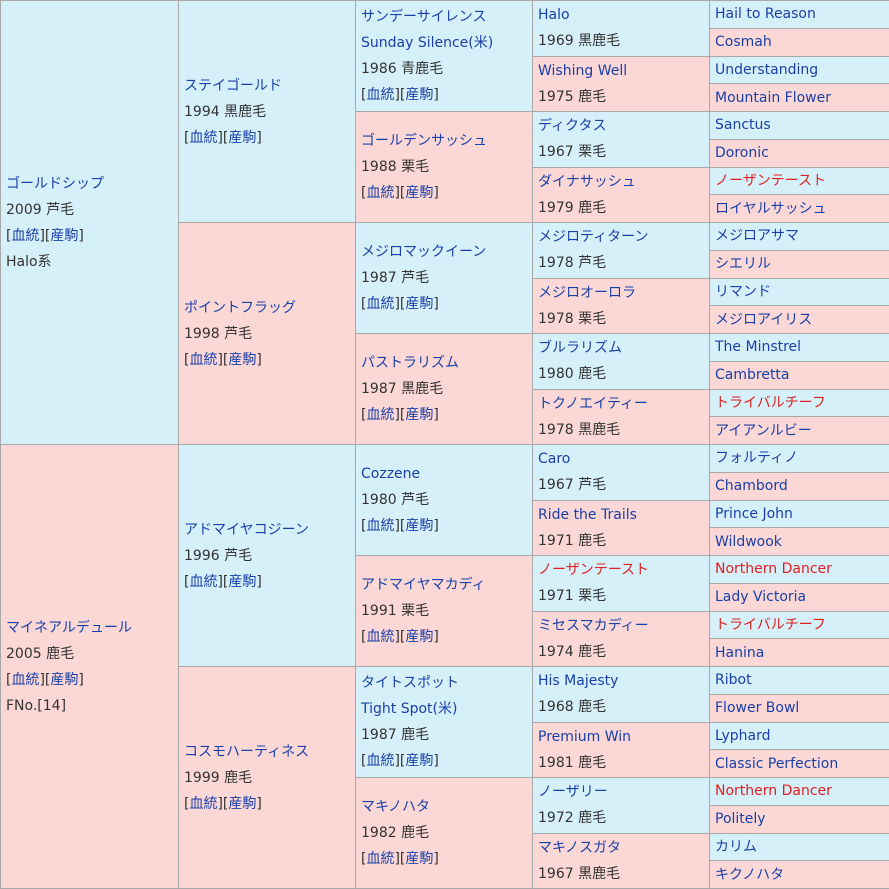 The width and height of the screenshot is (889, 889). What do you see at coordinates (757, 236) in the screenshot?
I see `horse-name-link: メジロアサマ` at bounding box center [757, 236].